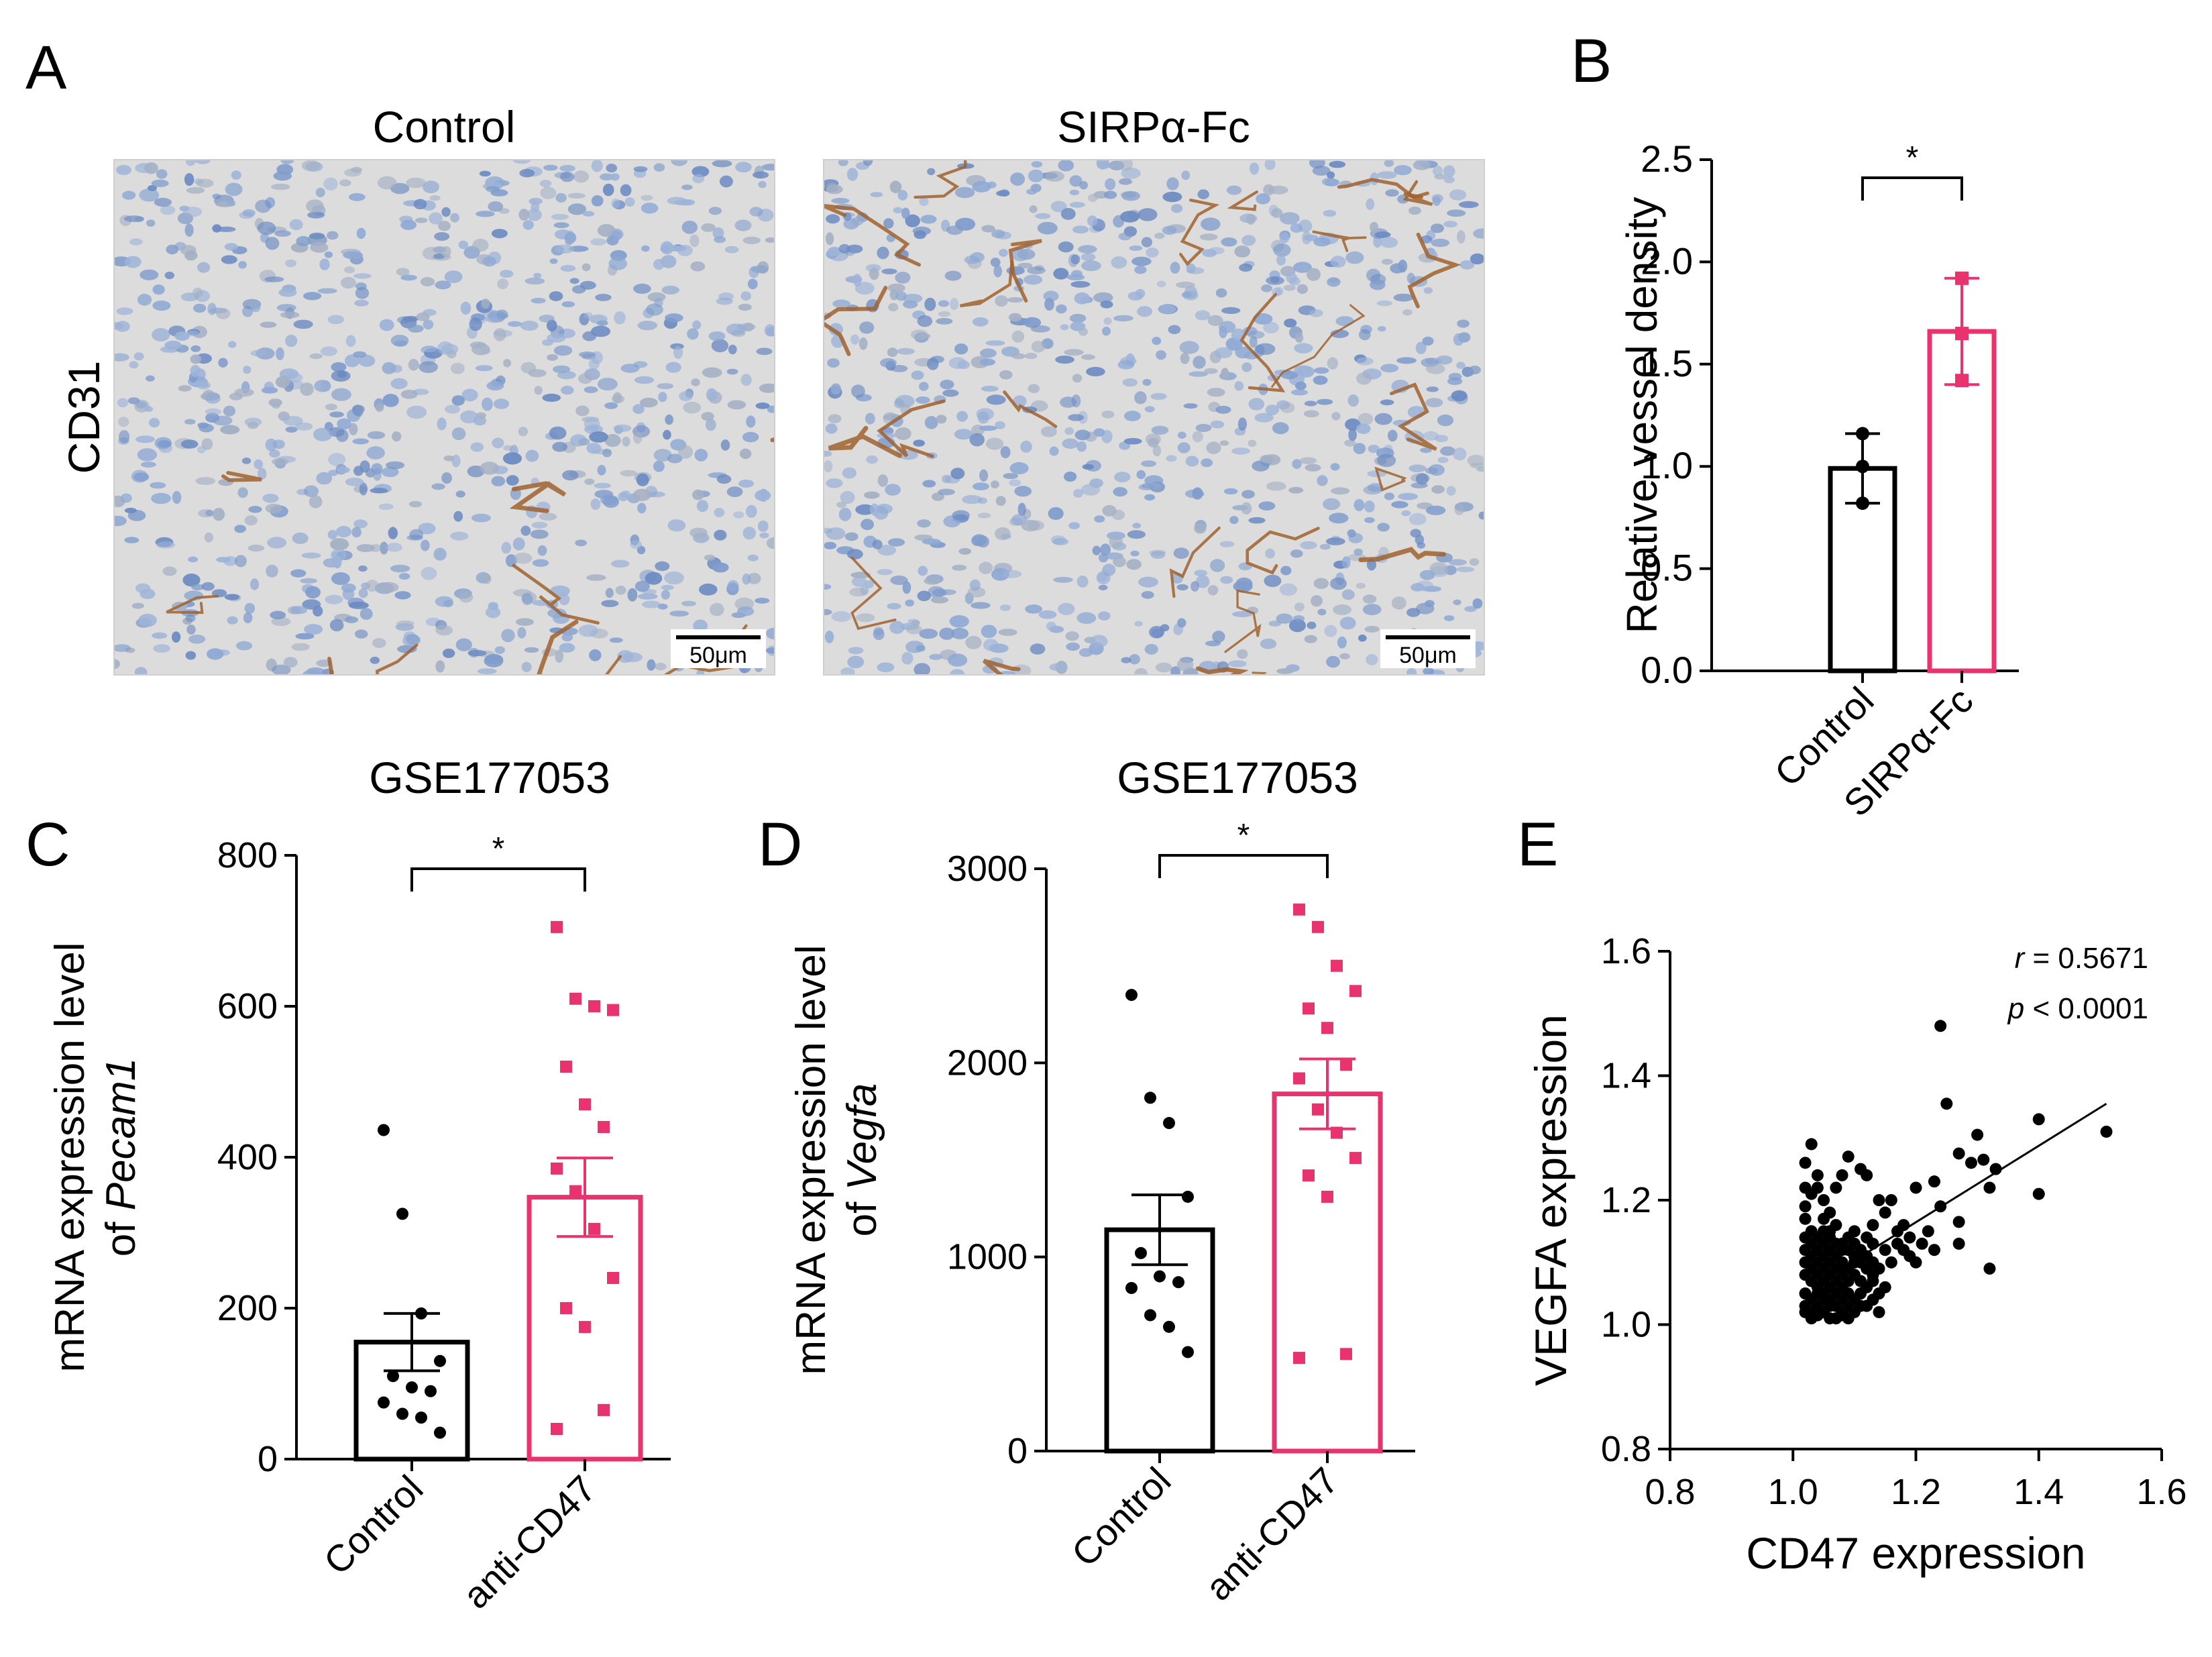  I want to click on y-tick-label: 0.0, so click(1667, 670).